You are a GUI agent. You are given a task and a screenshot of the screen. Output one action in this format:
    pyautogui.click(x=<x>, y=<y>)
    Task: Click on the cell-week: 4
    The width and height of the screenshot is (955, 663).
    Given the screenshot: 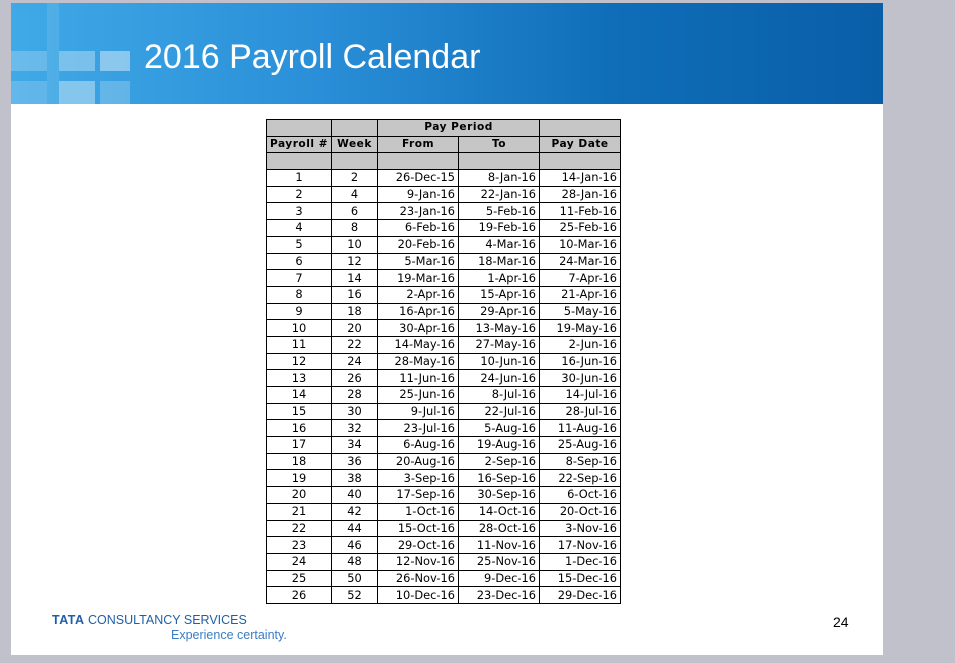 What is the action you would take?
    pyautogui.click(x=355, y=194)
    